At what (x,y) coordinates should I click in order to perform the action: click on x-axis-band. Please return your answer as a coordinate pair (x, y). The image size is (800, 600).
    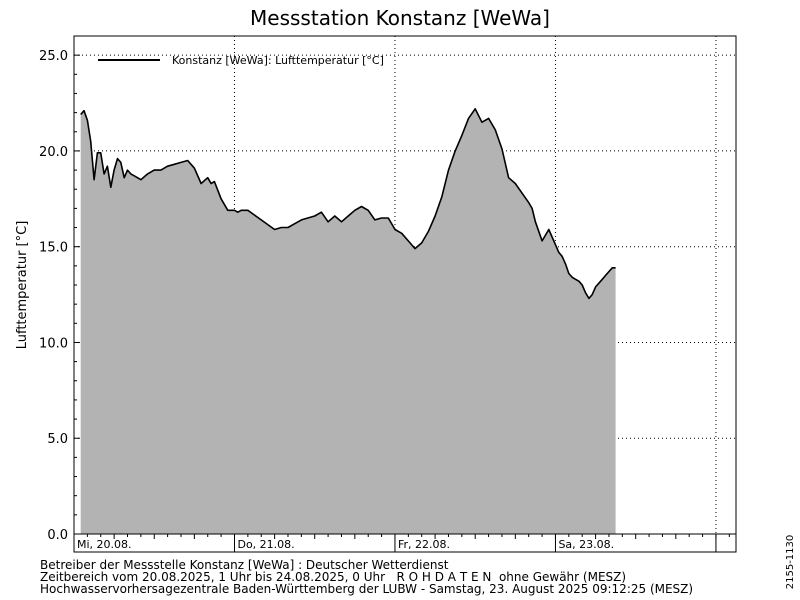
    Looking at the image, I should click on (405, 543).